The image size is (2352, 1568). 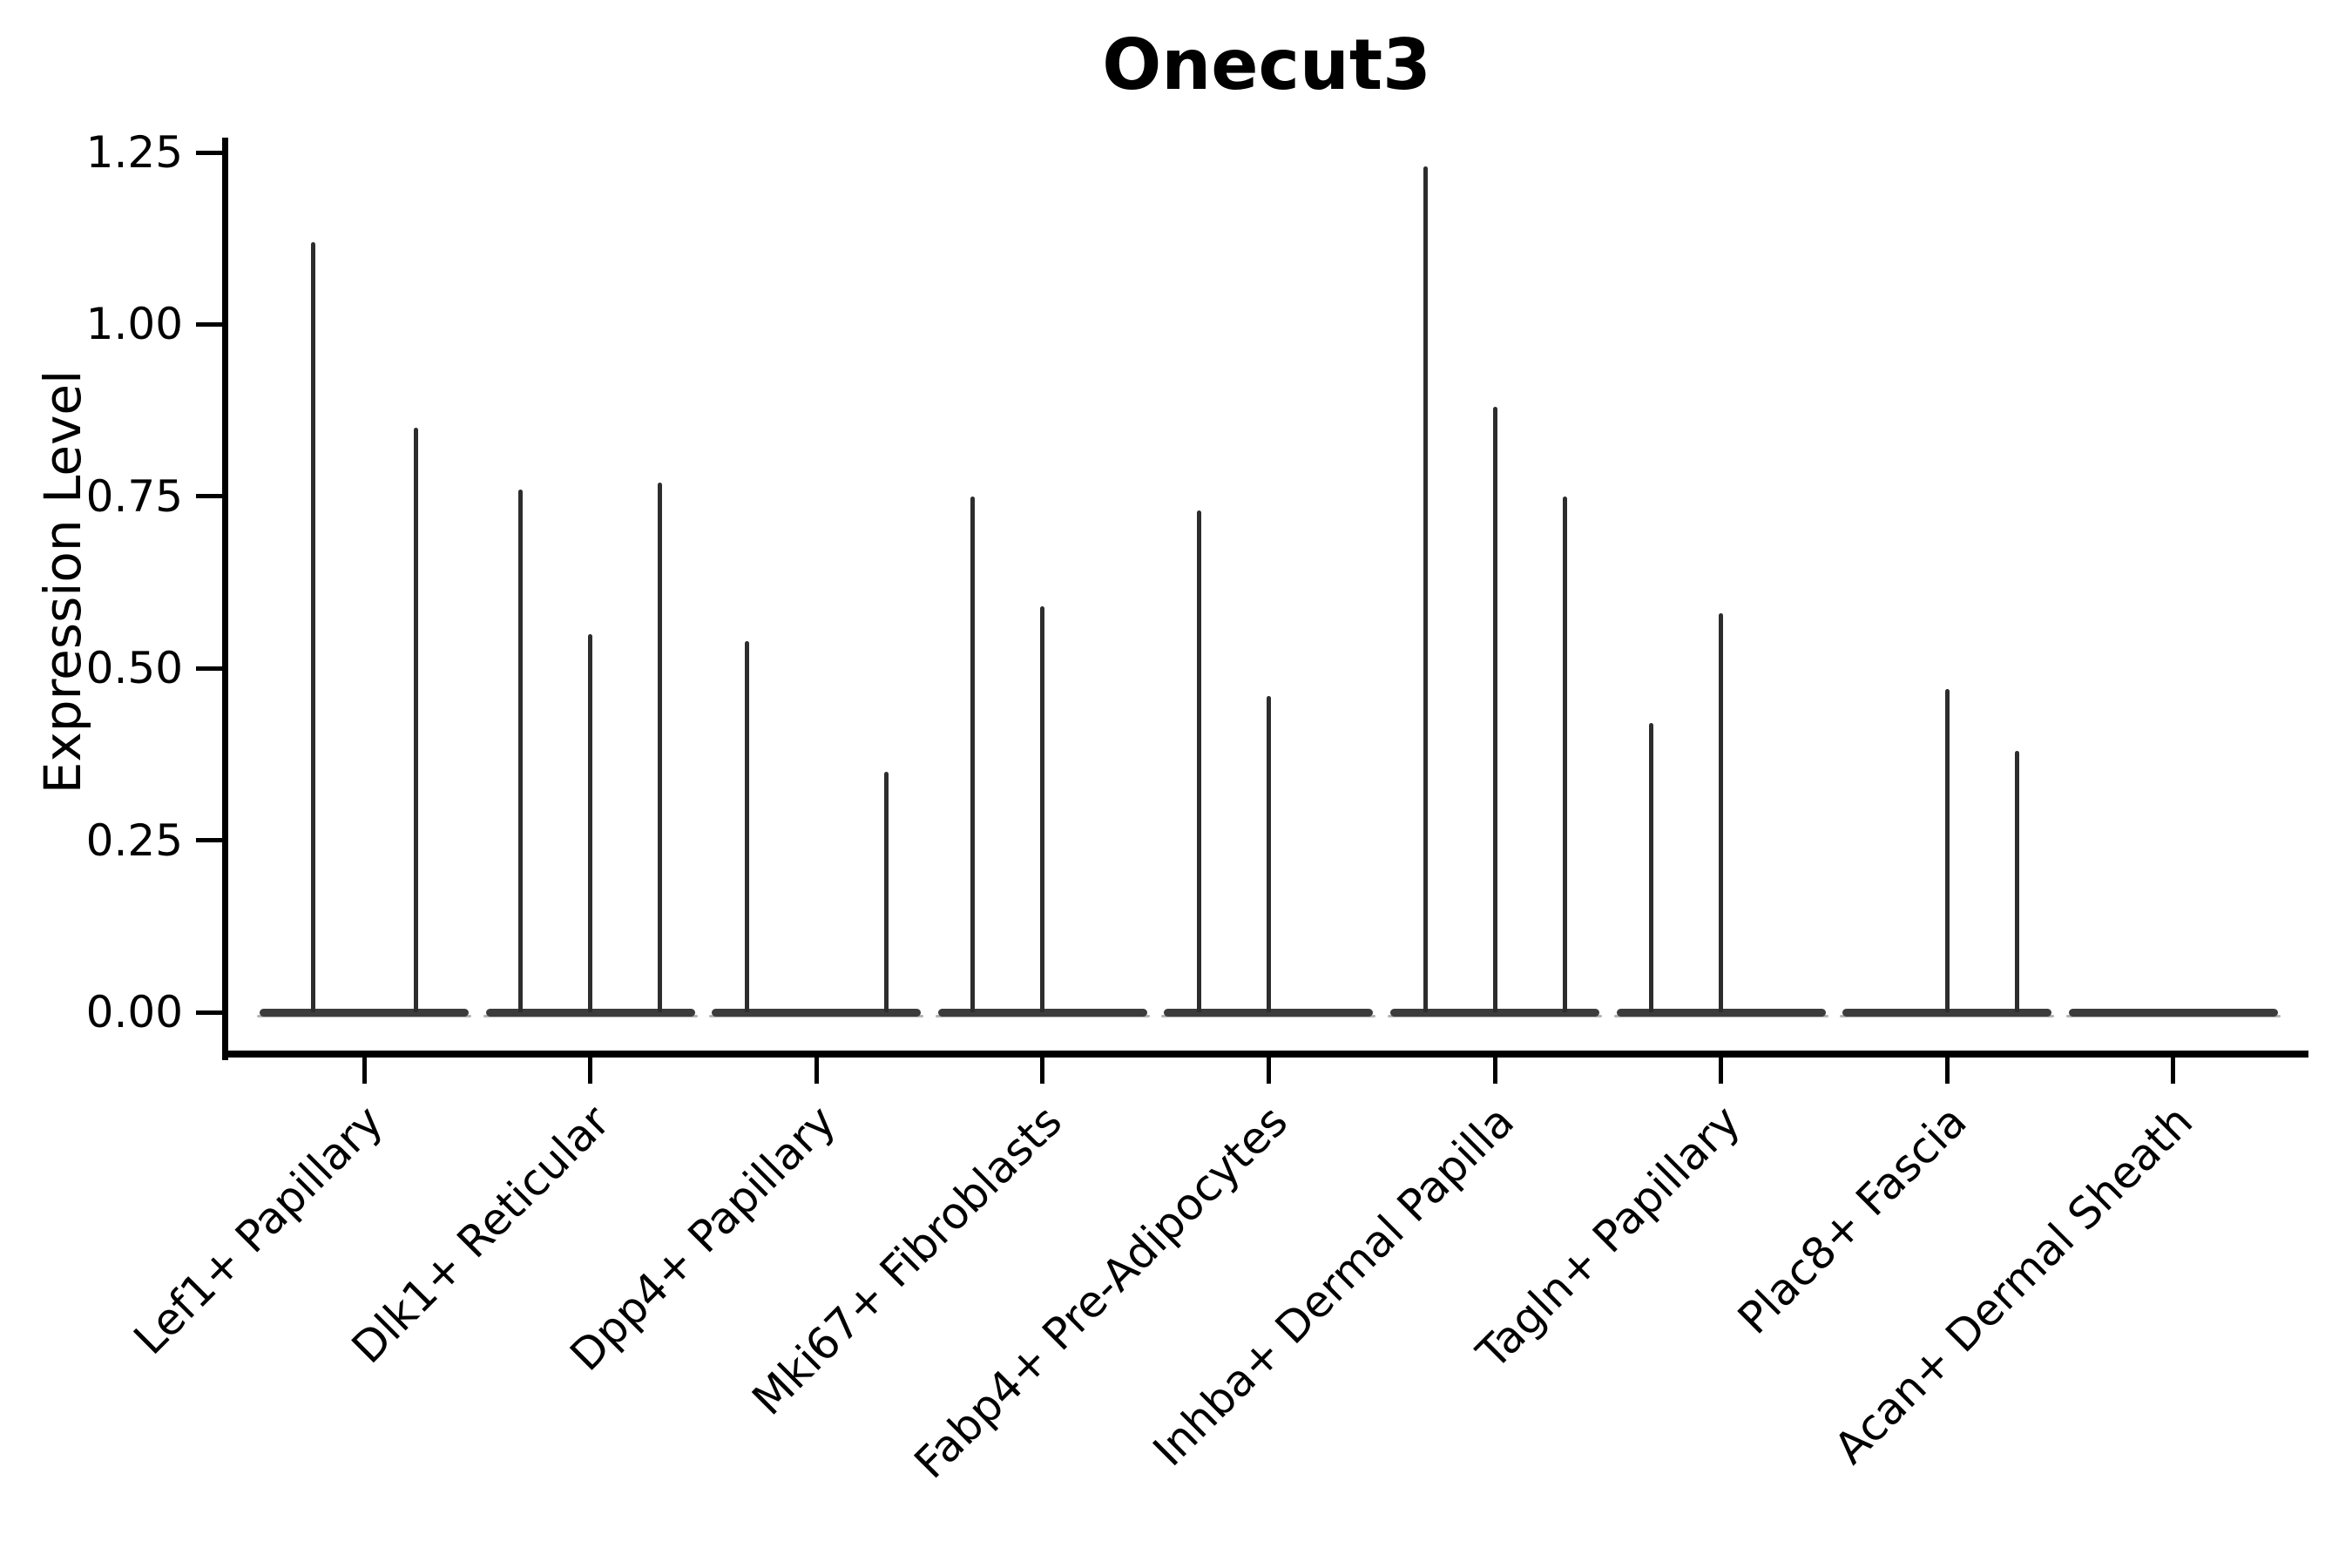 I want to click on y-tick-label: 1.00, so click(x=134, y=324).